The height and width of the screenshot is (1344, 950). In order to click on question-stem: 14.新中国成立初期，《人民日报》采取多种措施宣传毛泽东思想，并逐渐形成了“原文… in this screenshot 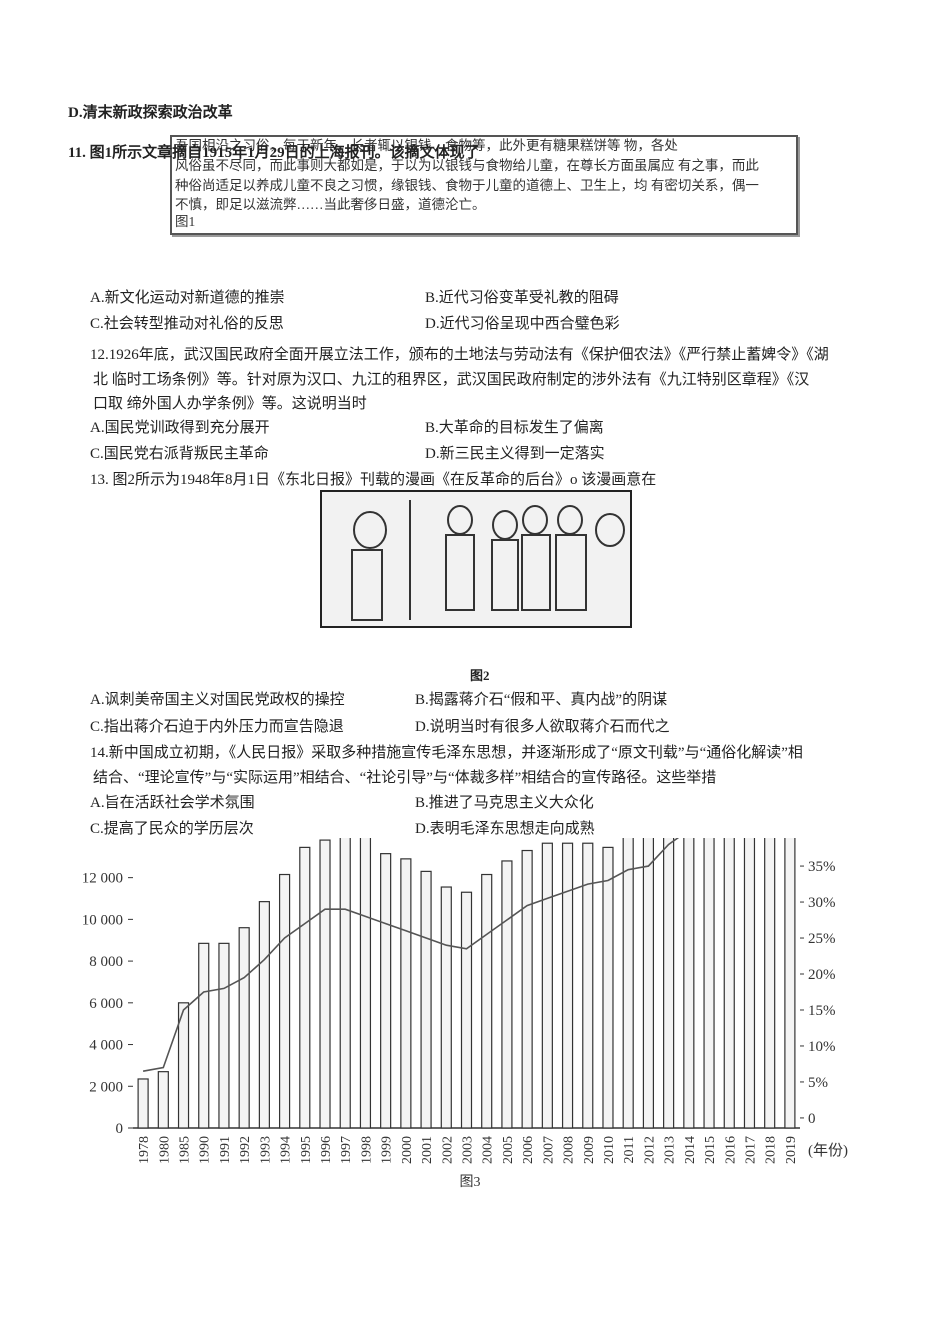, I will do `click(446, 753)`.